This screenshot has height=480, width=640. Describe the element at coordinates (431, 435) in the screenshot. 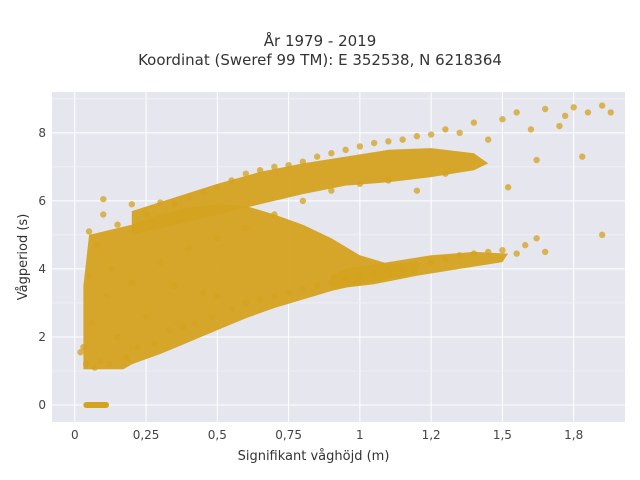

I see `x-tick-label: 1,2` at that location.